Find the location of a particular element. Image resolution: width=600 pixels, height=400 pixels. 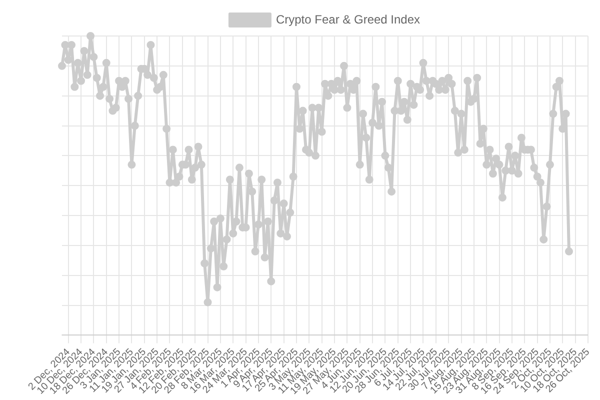

legend-label: Crypto Fear & Greed Index is located at coordinates (348, 19).